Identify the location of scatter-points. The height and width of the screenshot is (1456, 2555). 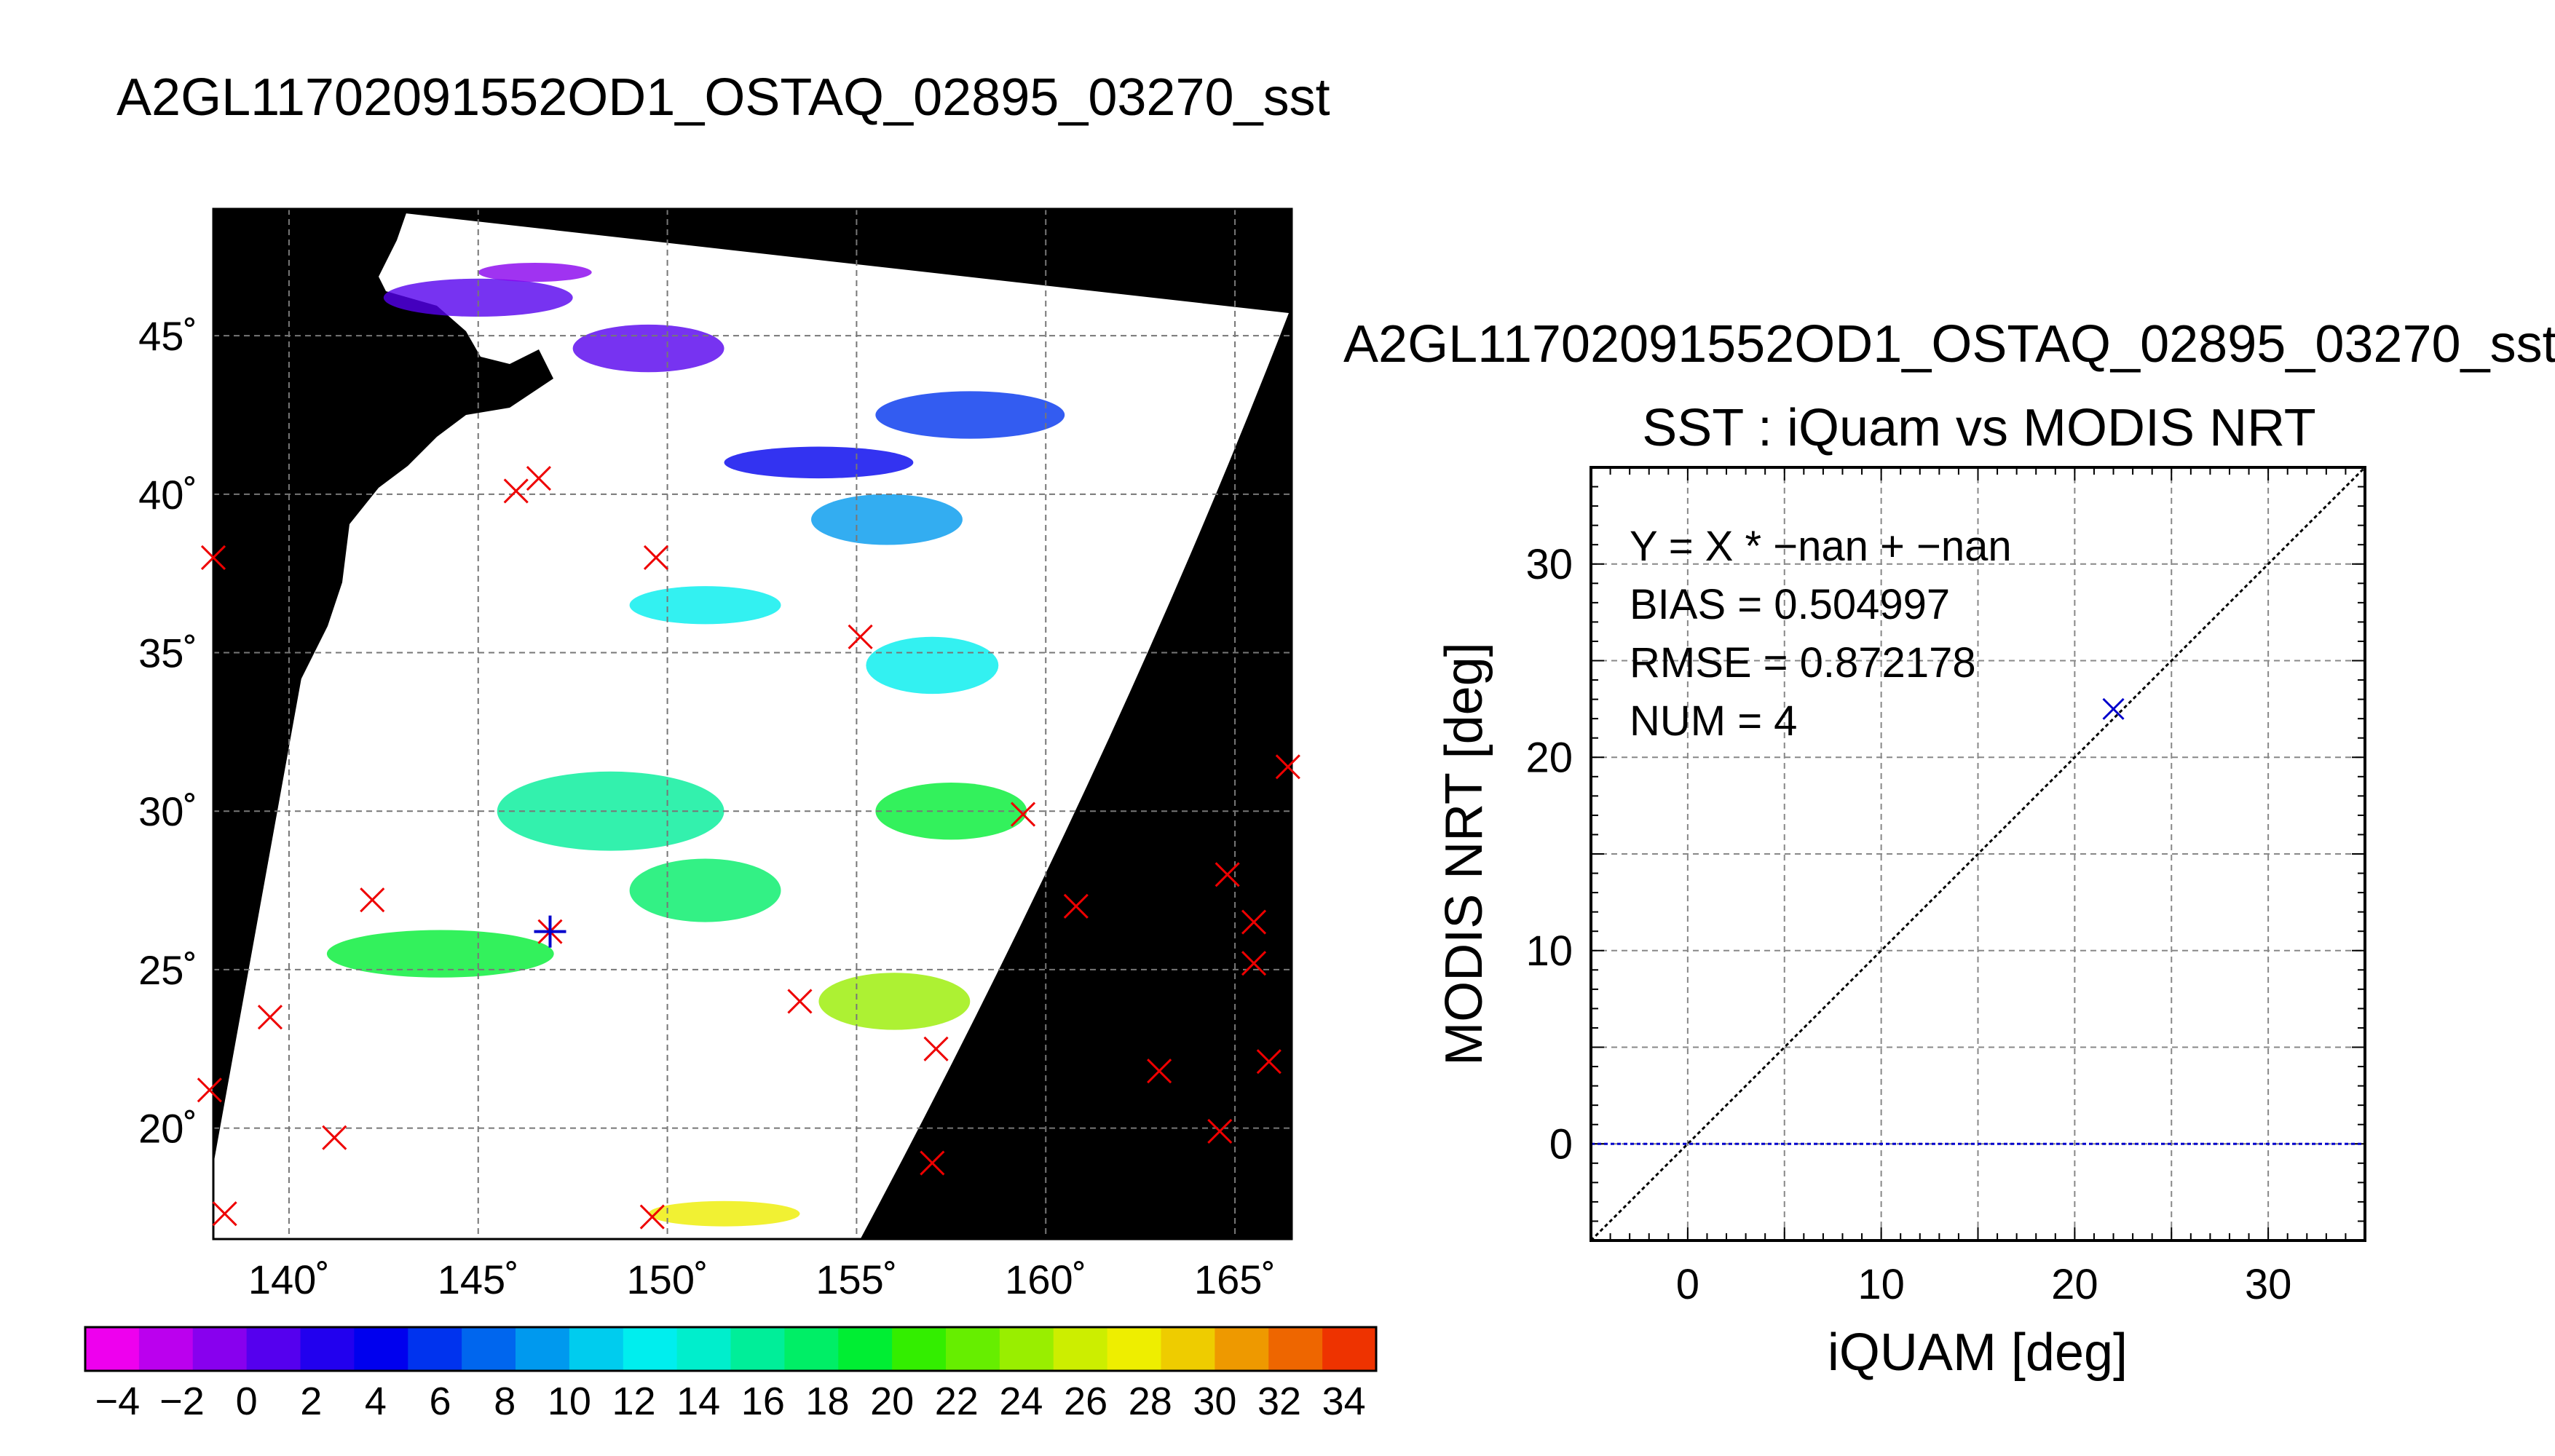
(2113, 708).